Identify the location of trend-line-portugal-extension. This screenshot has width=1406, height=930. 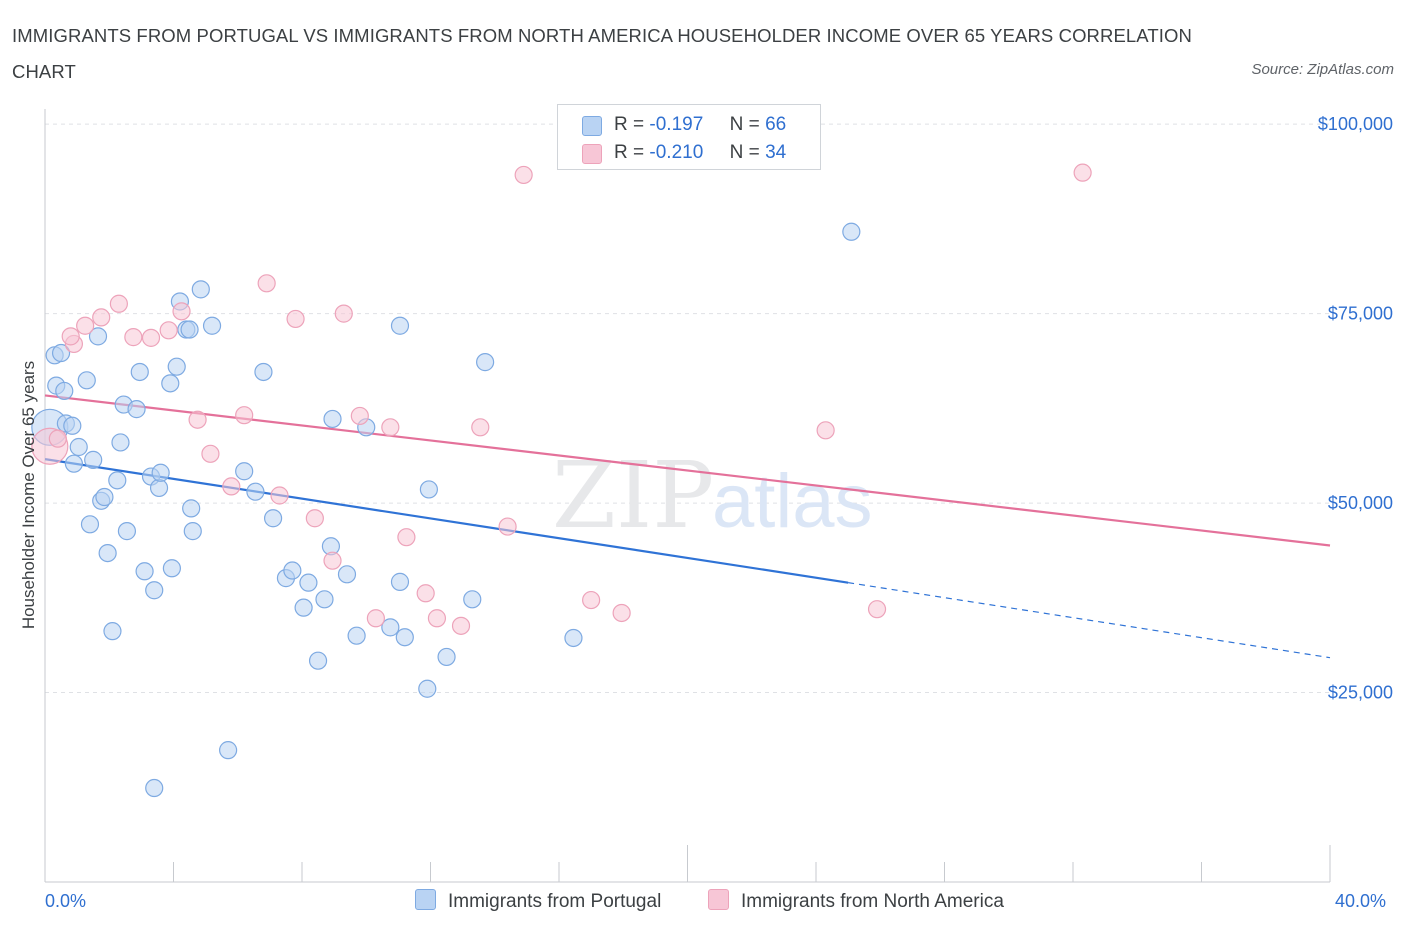
(1089, 620).